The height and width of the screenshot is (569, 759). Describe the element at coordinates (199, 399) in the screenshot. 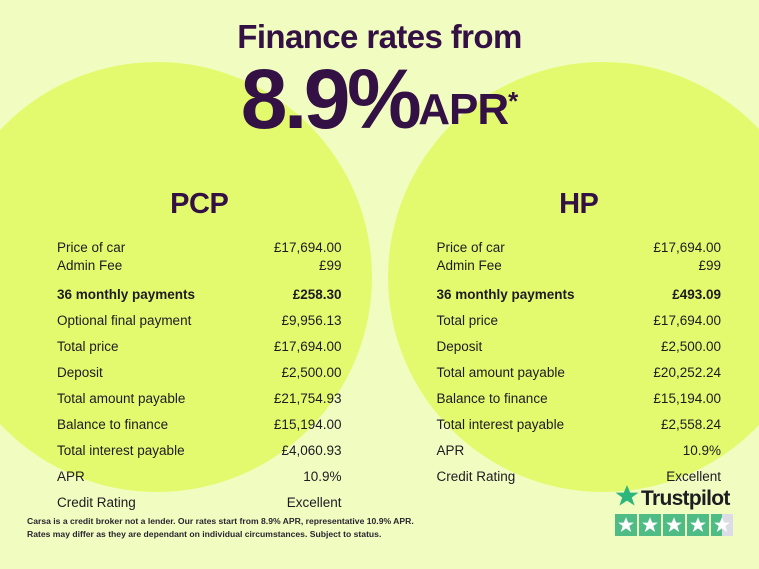

I see `table-row: Total amount payable £21,754.93` at that location.